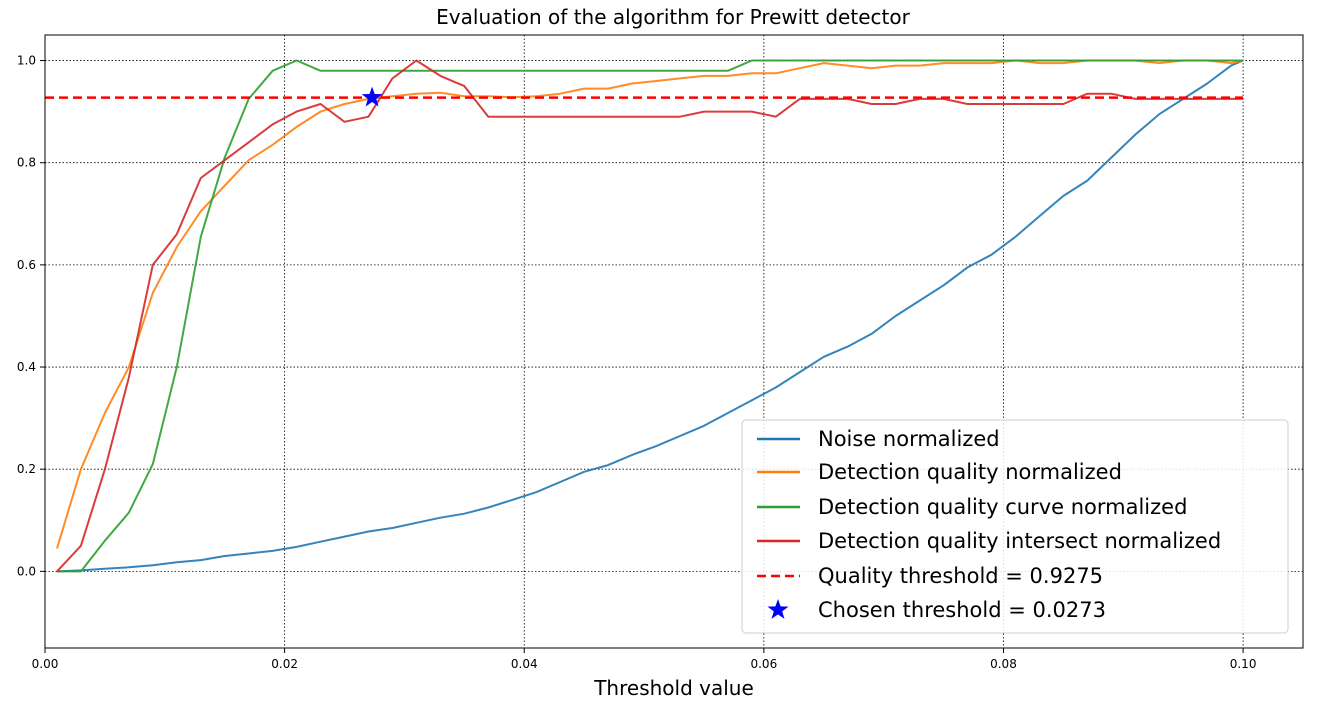  Describe the element at coordinates (31, 316) in the screenshot. I see `y-axis: 0.0 0.2 0.4 0.6 0.8 1.0` at that location.